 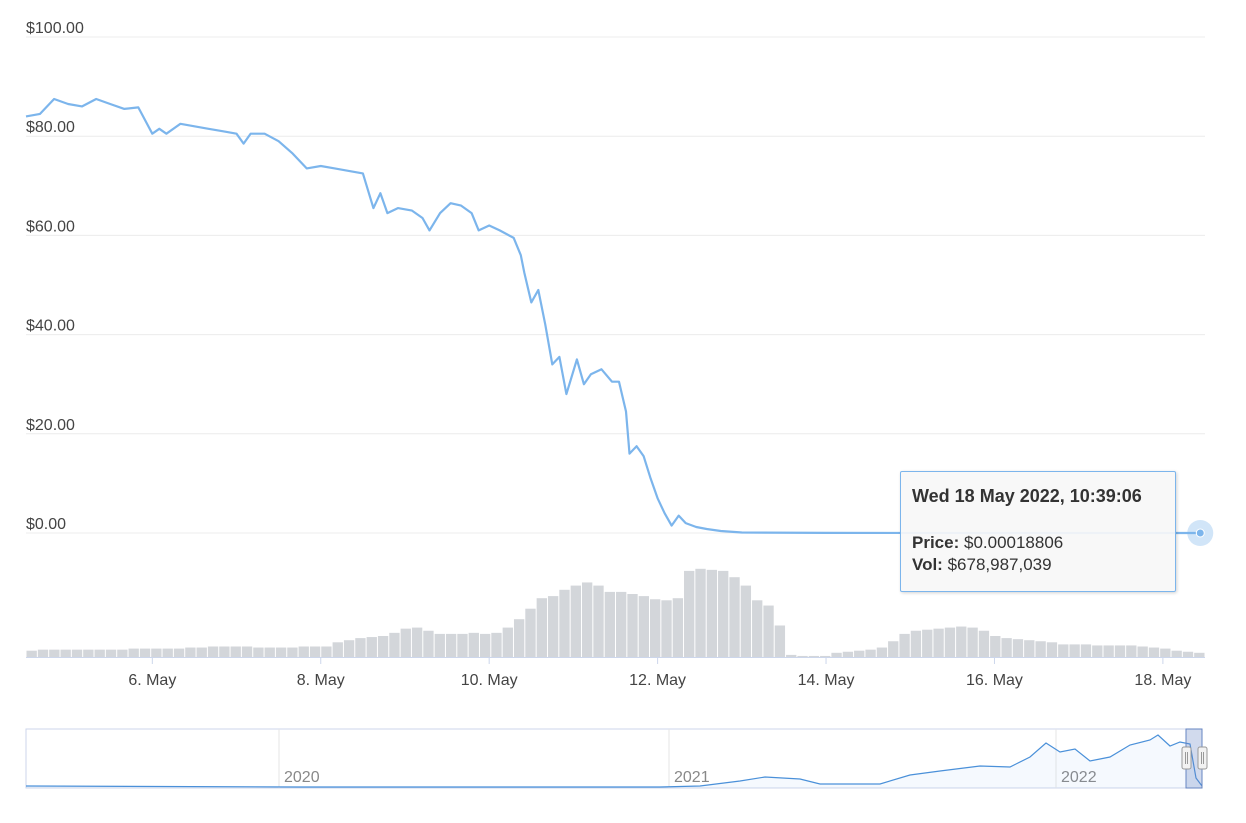 What do you see at coordinates (55, 28) in the screenshot?
I see `y-tick-label: $100.00` at bounding box center [55, 28].